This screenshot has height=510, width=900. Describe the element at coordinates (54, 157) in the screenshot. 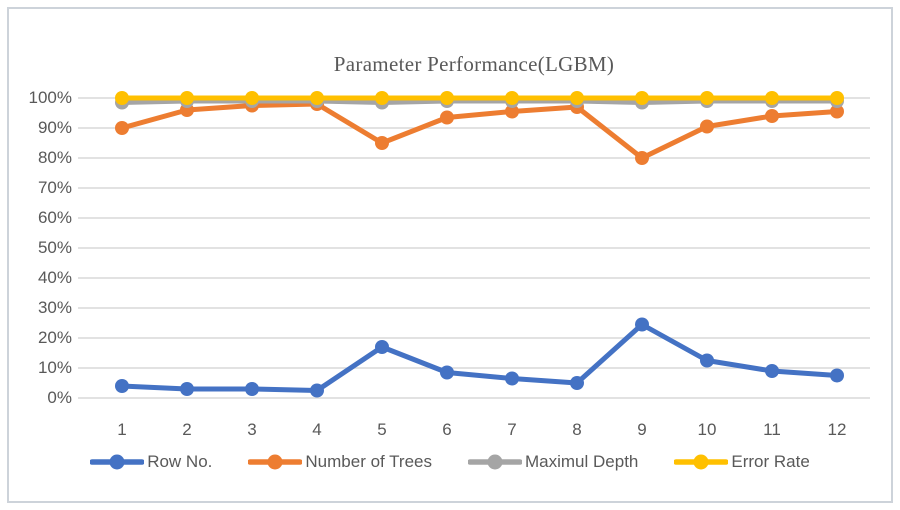

I see `y-axis-tick-label: 80%` at that location.